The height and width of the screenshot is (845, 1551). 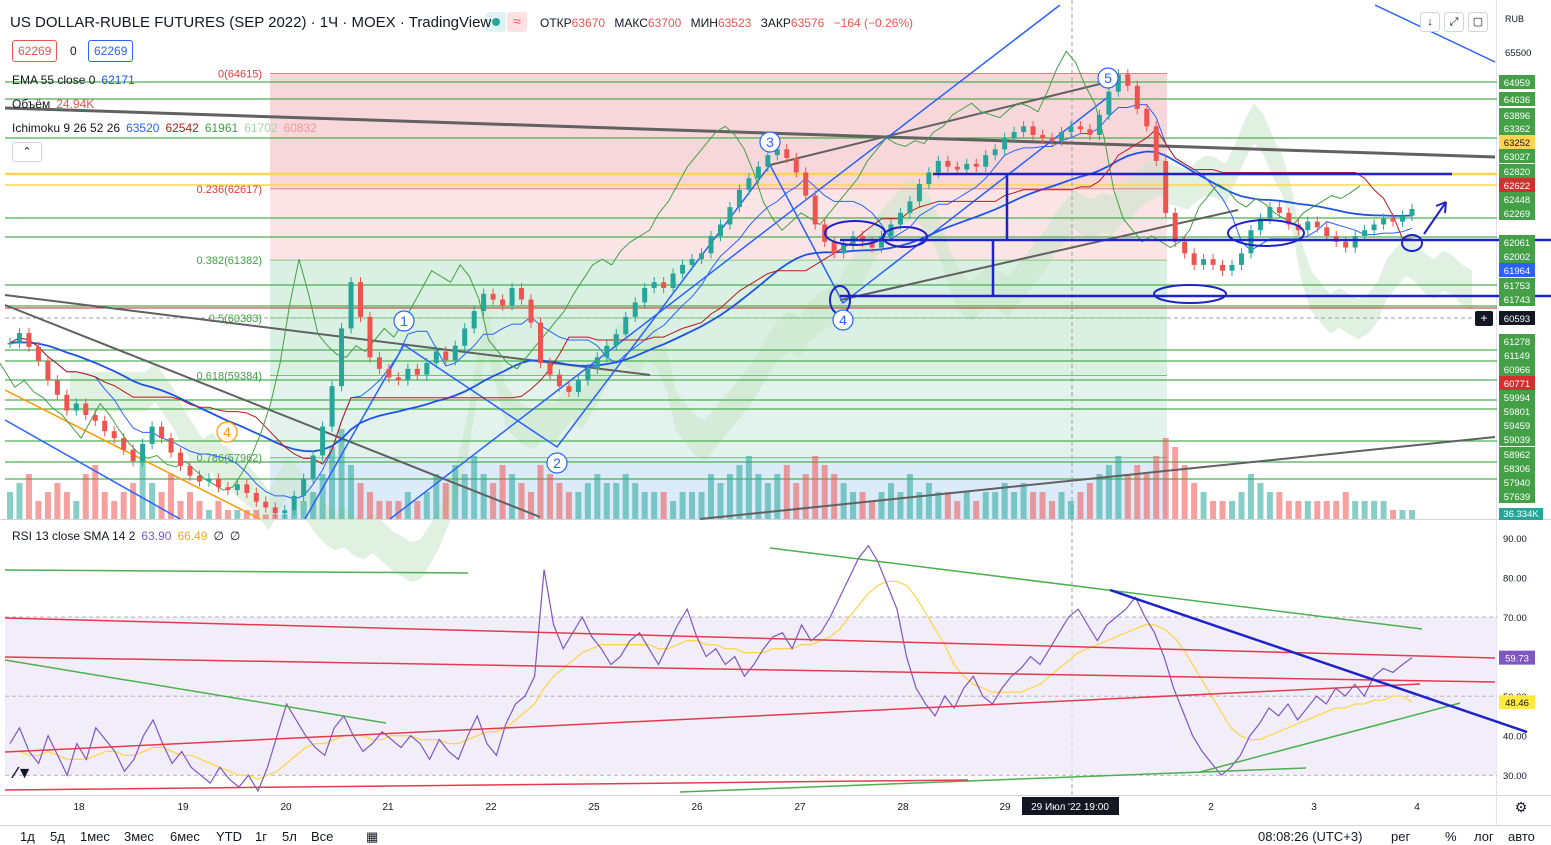 I want to click on ema-legend: EMA 55 close 0 62171, so click(x=76, y=80).